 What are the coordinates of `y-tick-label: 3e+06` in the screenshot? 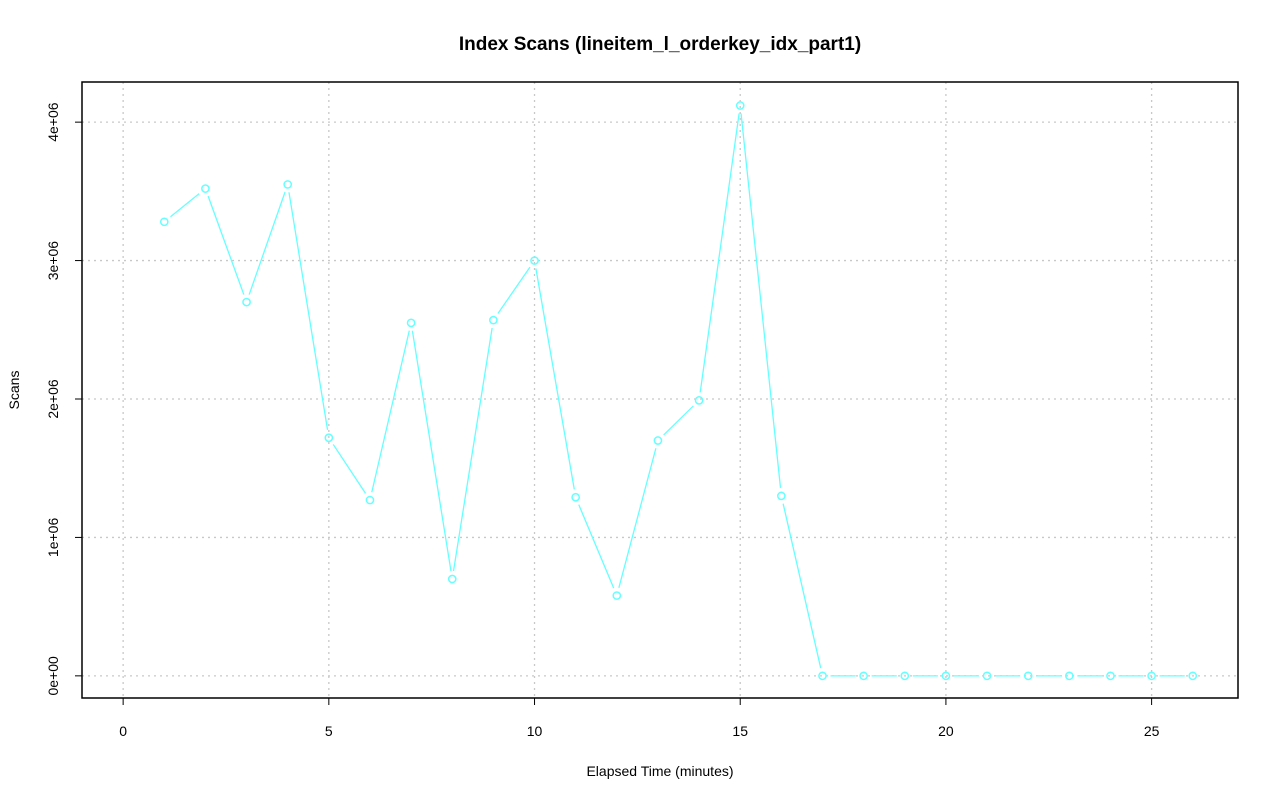 It's located at (53, 261).